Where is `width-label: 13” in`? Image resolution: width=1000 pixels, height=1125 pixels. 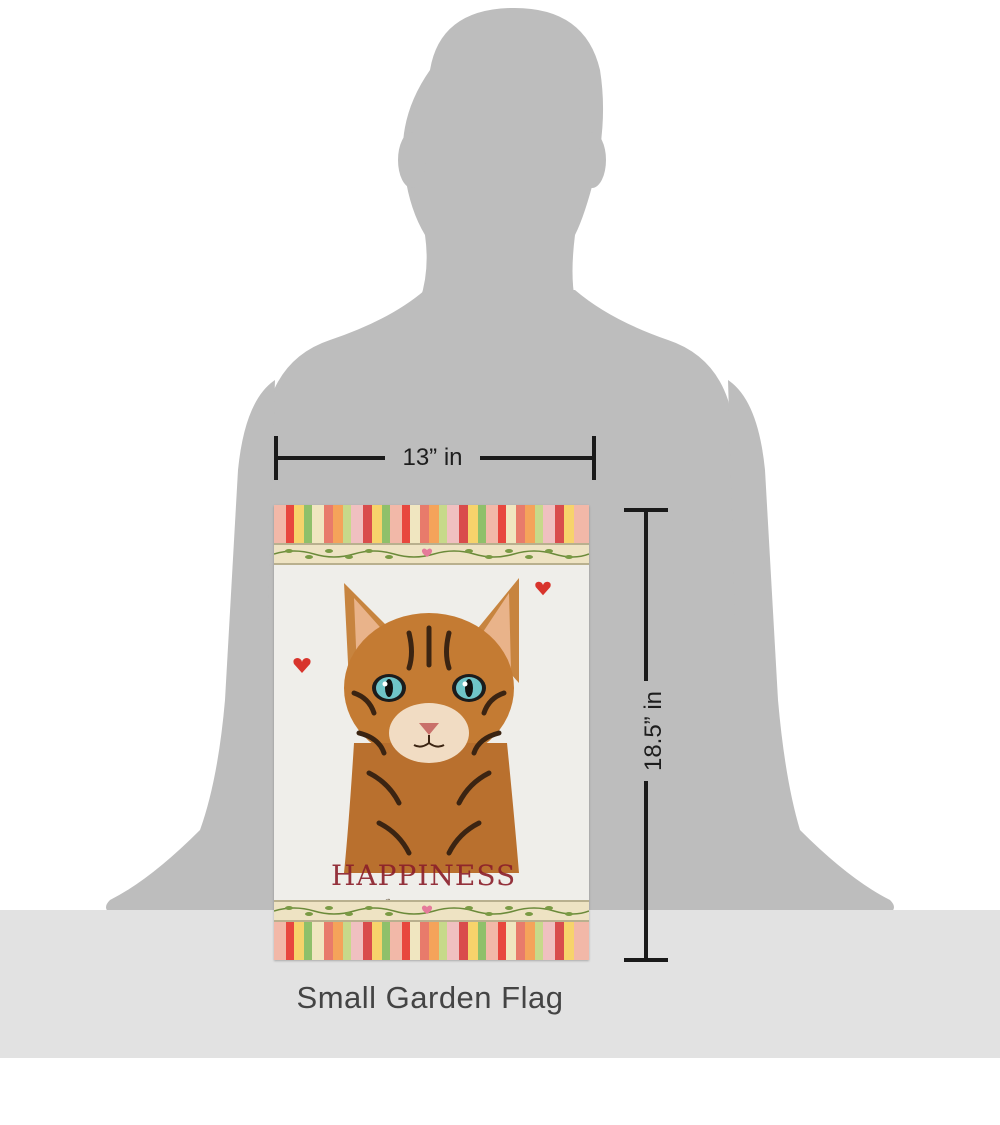 width-label: 13” in is located at coordinates (432, 458).